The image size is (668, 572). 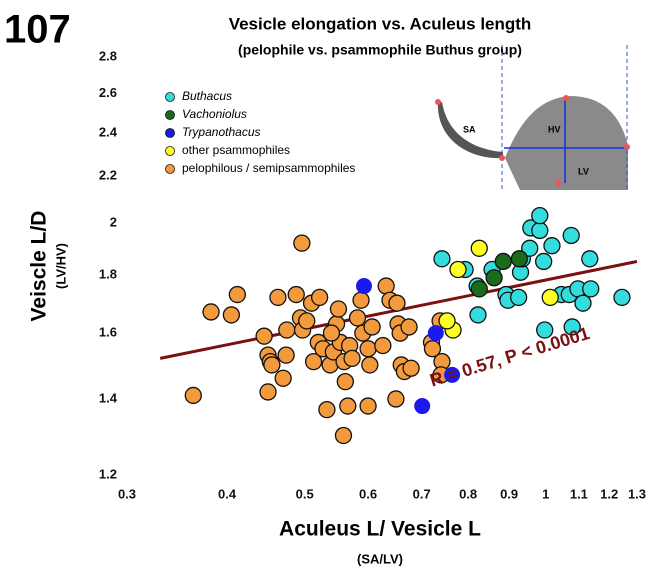 What do you see at coordinates (108, 273) in the screenshot?
I see `y-tick-label: 1.8` at bounding box center [108, 273].